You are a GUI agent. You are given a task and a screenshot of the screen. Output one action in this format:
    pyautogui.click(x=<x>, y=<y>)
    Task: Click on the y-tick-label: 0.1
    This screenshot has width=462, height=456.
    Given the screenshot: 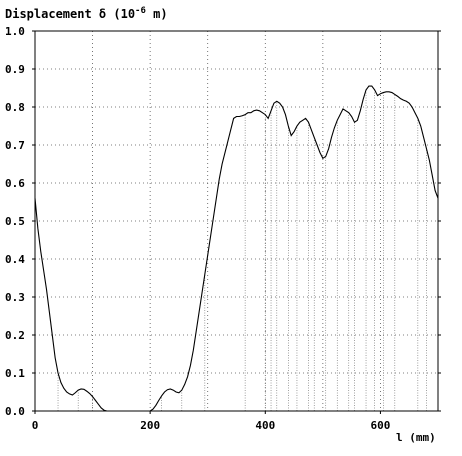 What is the action you would take?
    pyautogui.click(x=15, y=373)
    